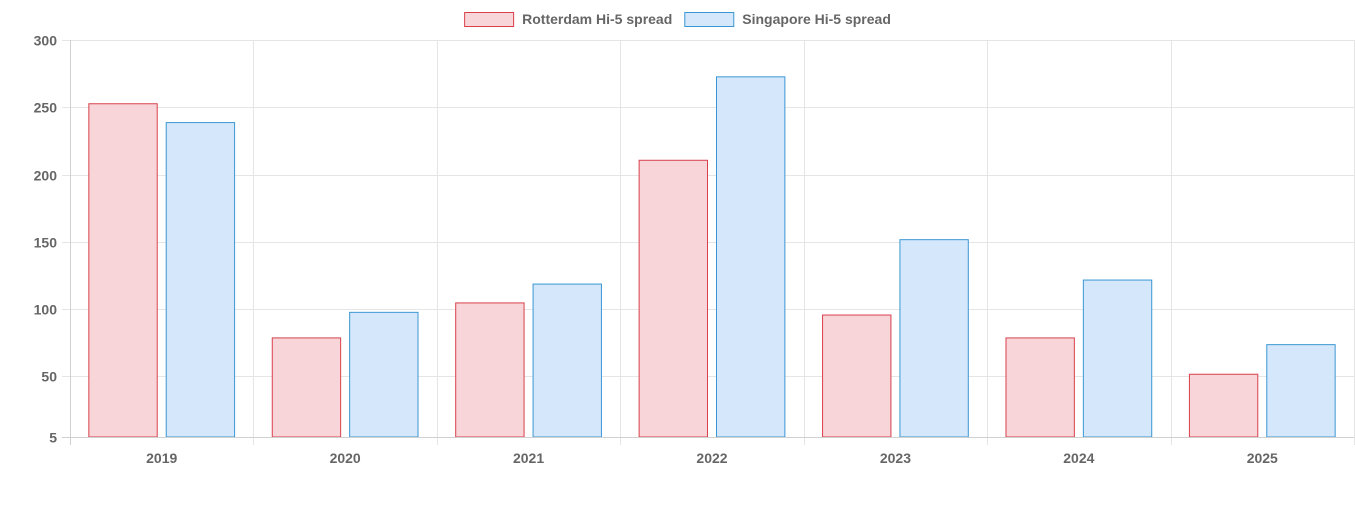 This screenshot has height=505, width=1355. I want to click on x-tick-label: 2021, so click(528, 458).